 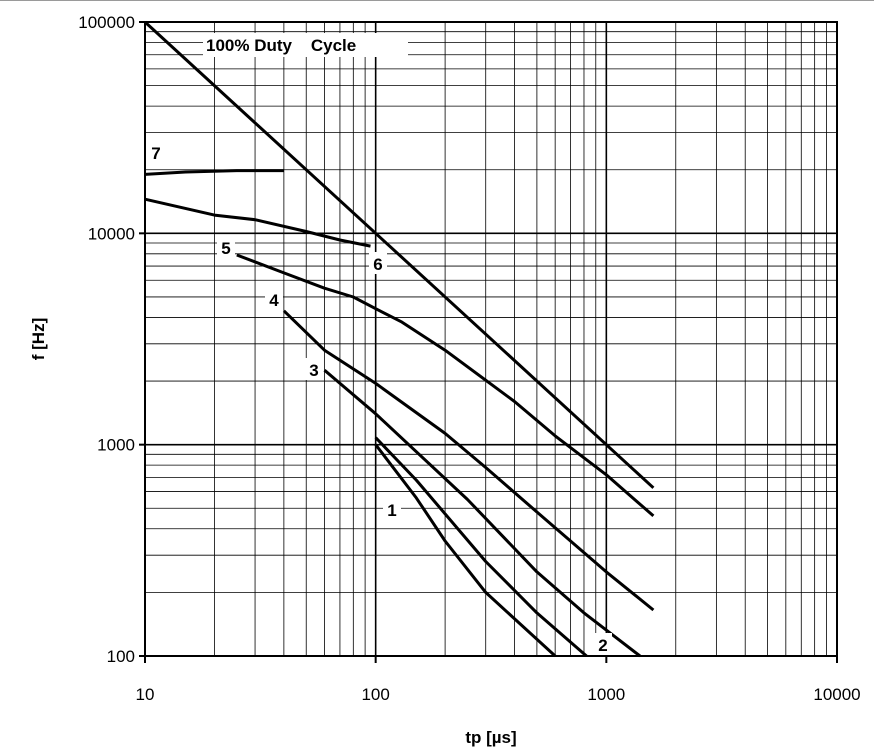 What do you see at coordinates (116, 445) in the screenshot?
I see `y-tick-label: 1000` at bounding box center [116, 445].